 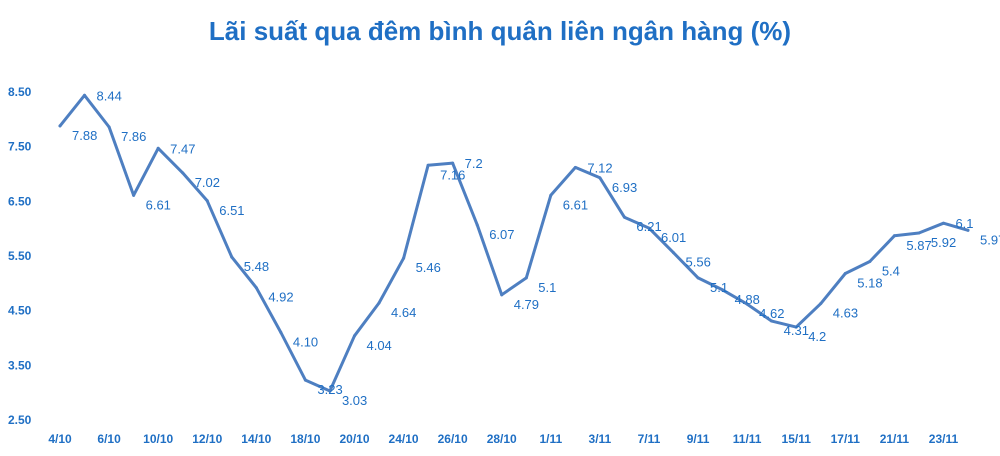 I want to click on data-label: 4.92, so click(x=280, y=297).